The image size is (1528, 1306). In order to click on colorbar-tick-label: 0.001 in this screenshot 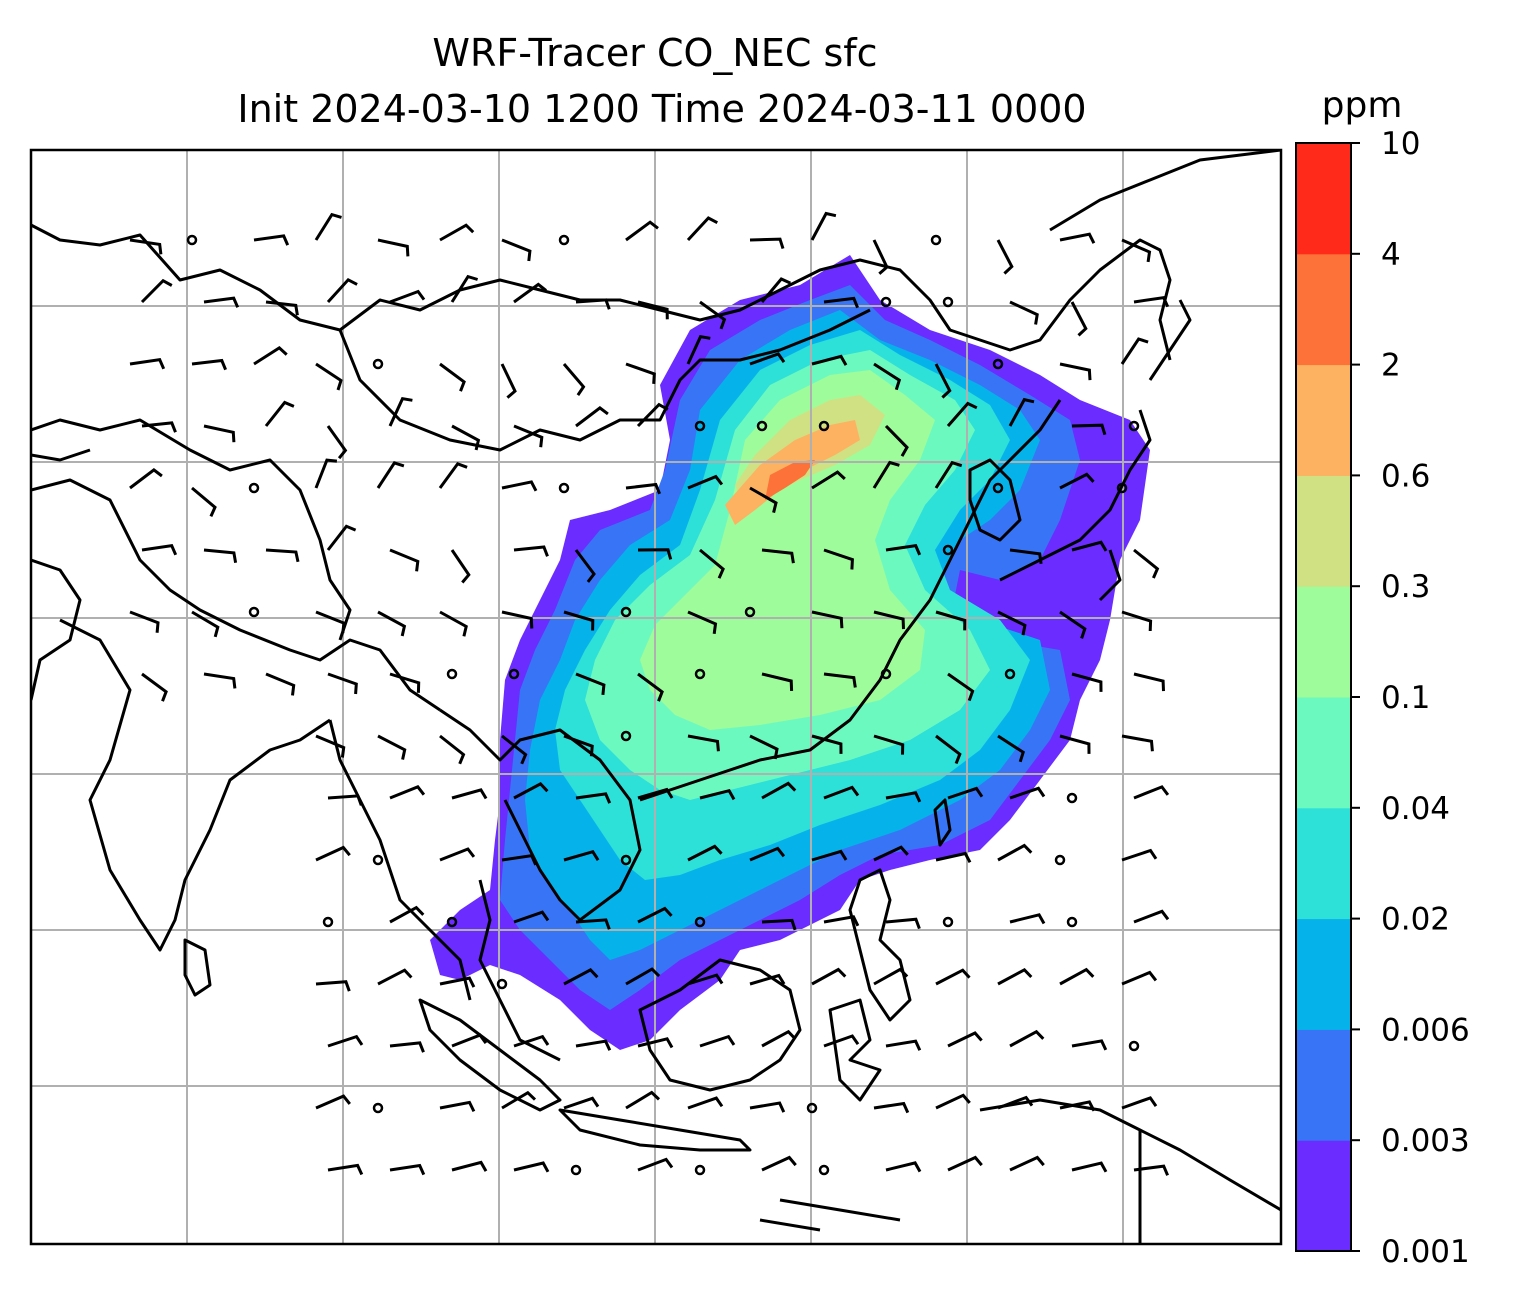, I will do `click(1425, 1252)`.